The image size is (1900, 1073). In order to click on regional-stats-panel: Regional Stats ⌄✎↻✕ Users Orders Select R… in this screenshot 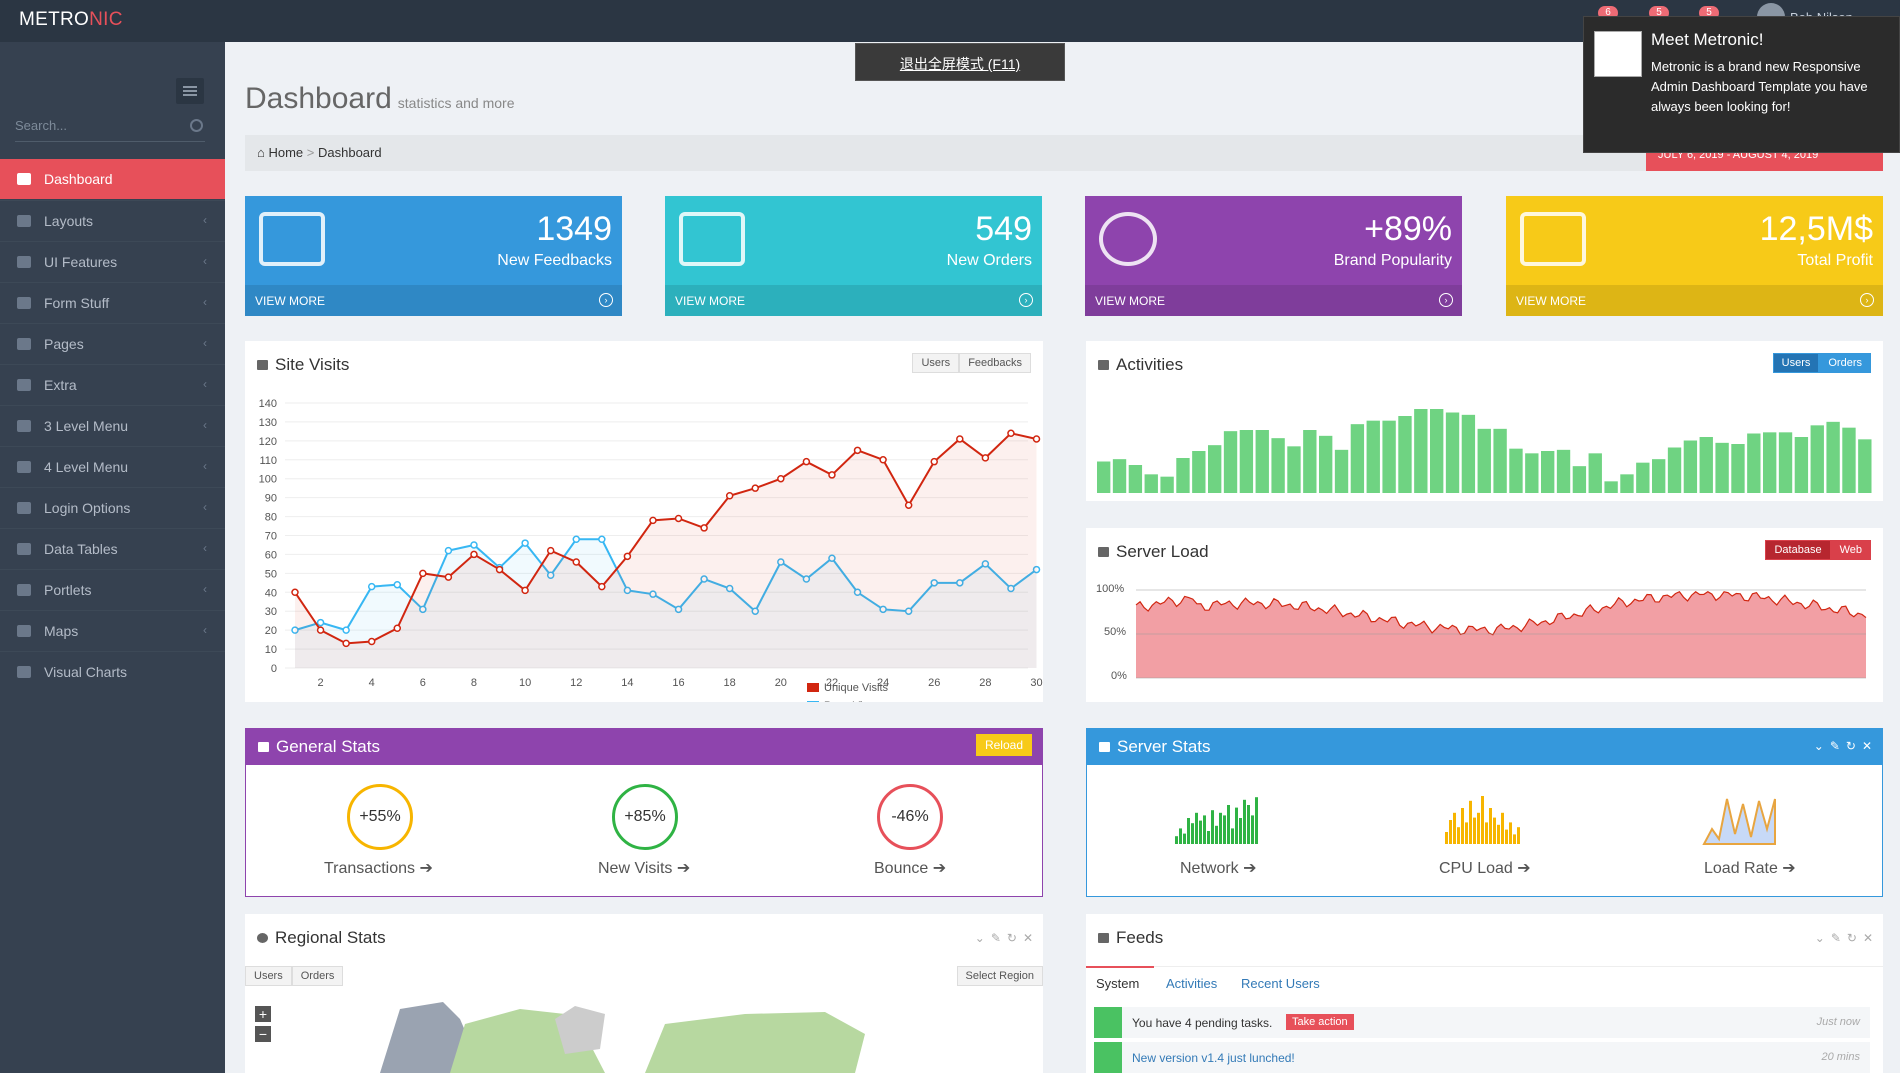, I will do `click(644, 993)`.